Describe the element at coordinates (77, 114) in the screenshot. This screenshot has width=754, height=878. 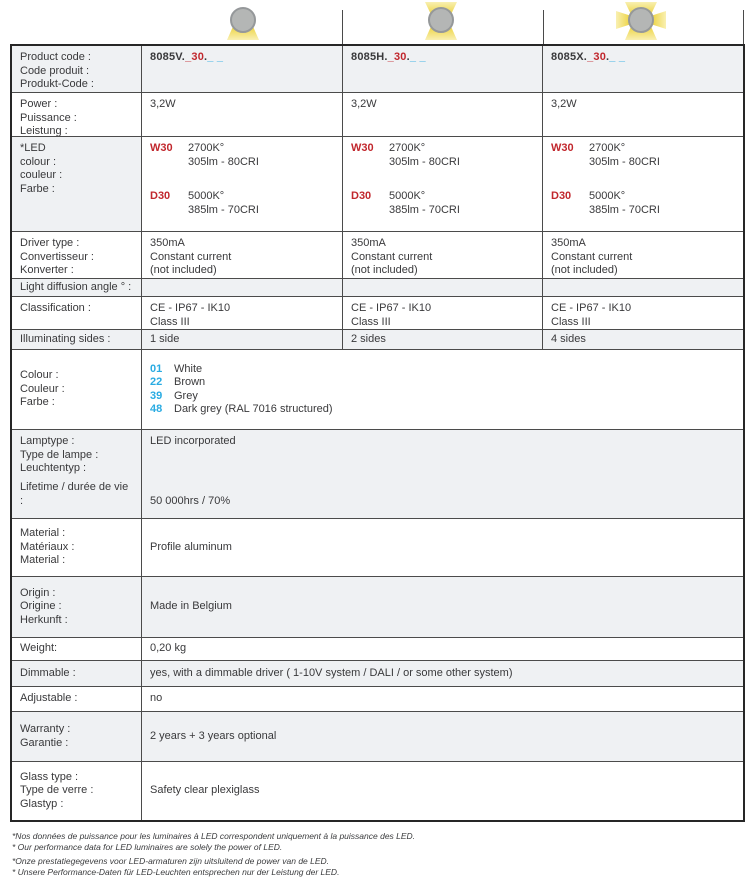
I see `label-power: Power : Puissance : Leistung :` at that location.